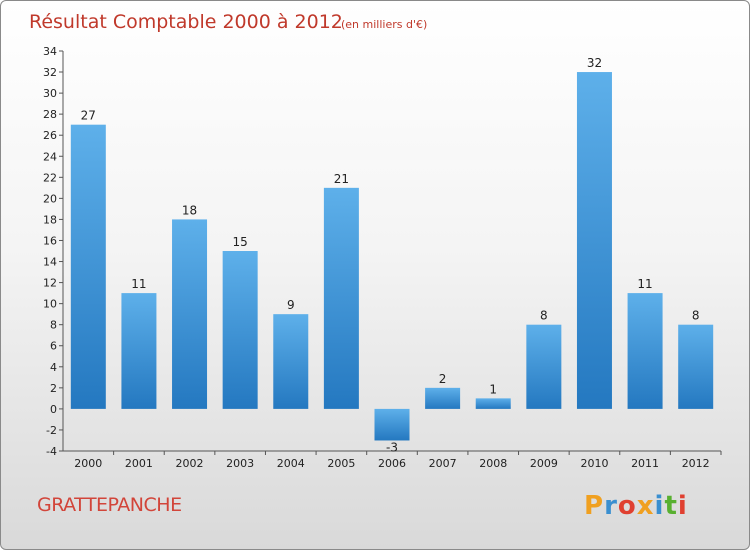 Image resolution: width=750 pixels, height=550 pixels. I want to click on y-tick-label: 30, so click(50, 93).